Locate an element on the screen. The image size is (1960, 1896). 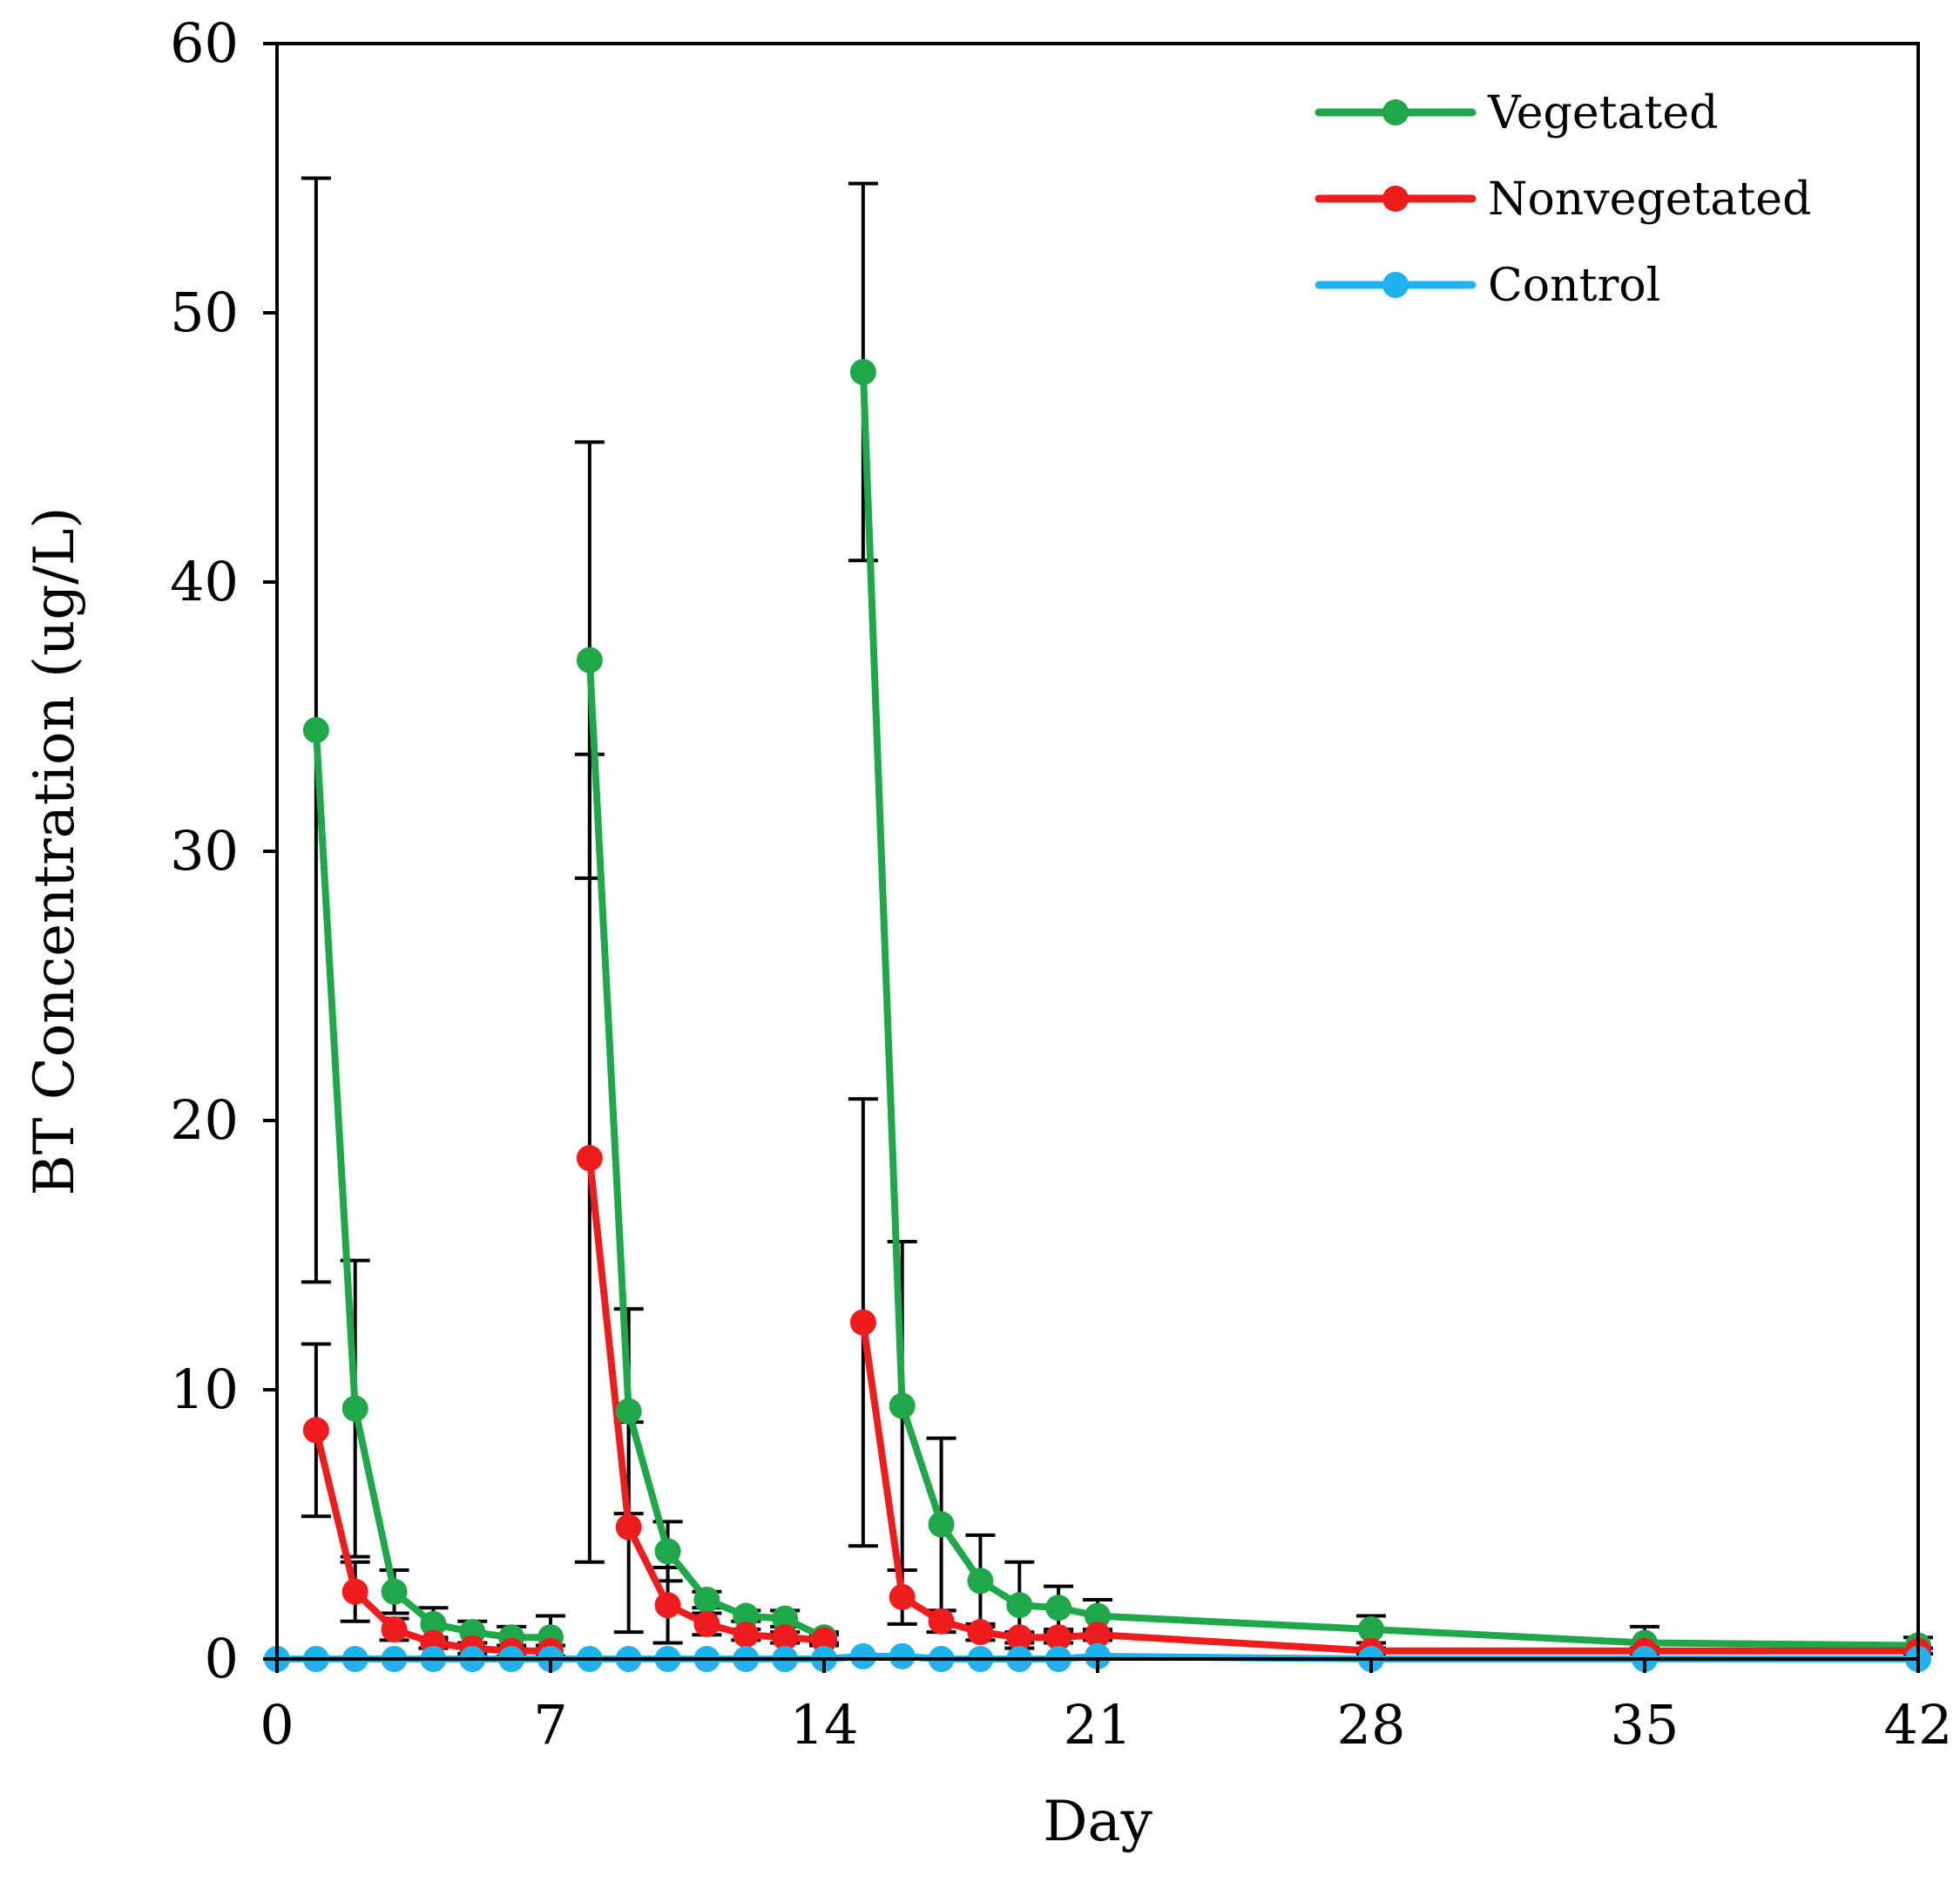
y-tick-label: 20 is located at coordinates (204, 1120).